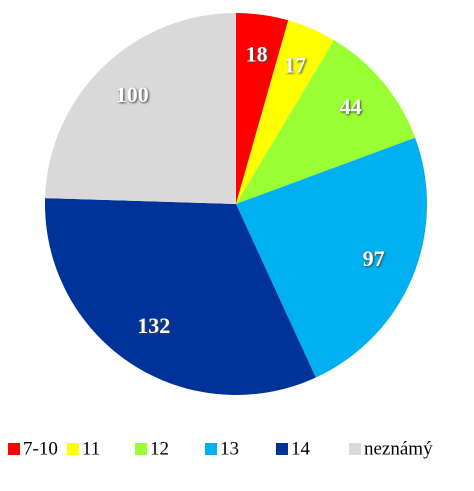  What do you see at coordinates (153, 325) in the screenshot?
I see `data-label: 132` at bounding box center [153, 325].